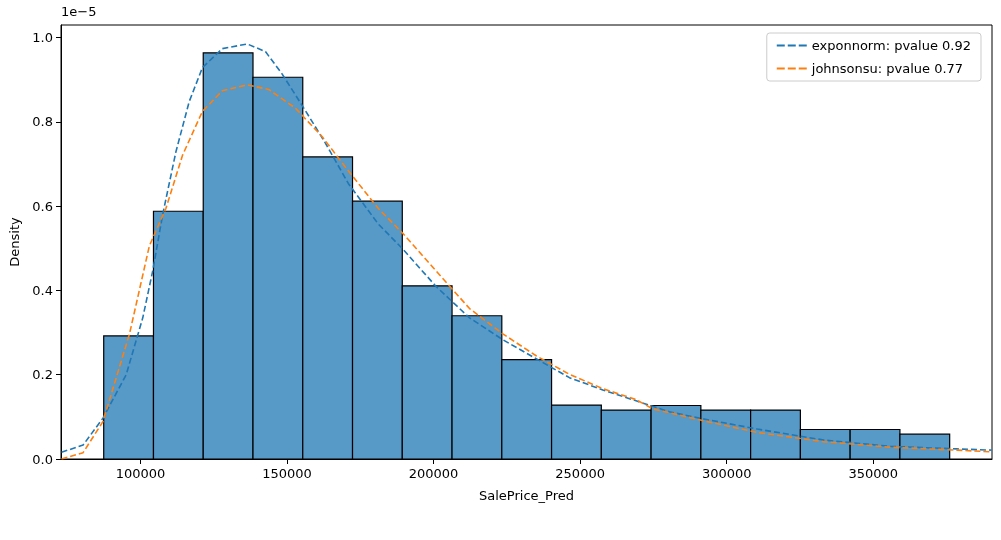 Image resolution: width=1001 pixels, height=540 pixels. I want to click on y-axis-title: Density, so click(15, 241).